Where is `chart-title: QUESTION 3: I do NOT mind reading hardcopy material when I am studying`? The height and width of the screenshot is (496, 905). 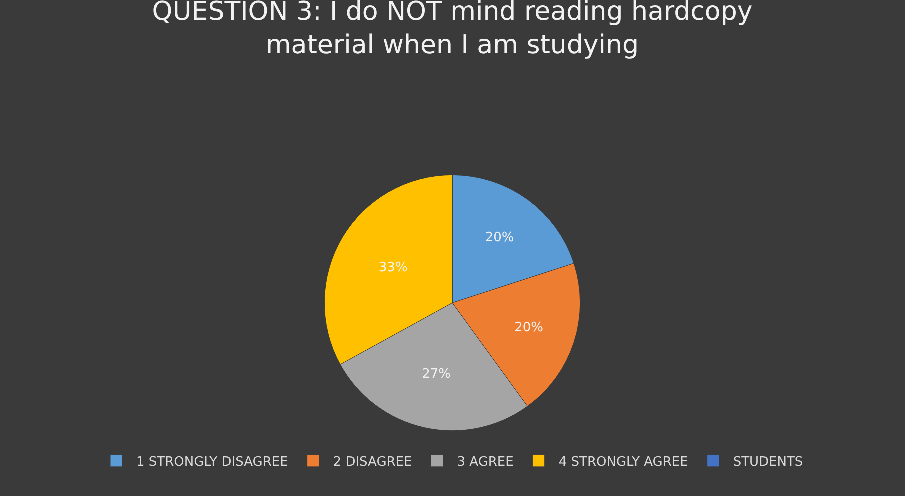 chart-title: QUESTION 3: I do NOT mind reading hardcopy material when I am studying is located at coordinates (452, 30).